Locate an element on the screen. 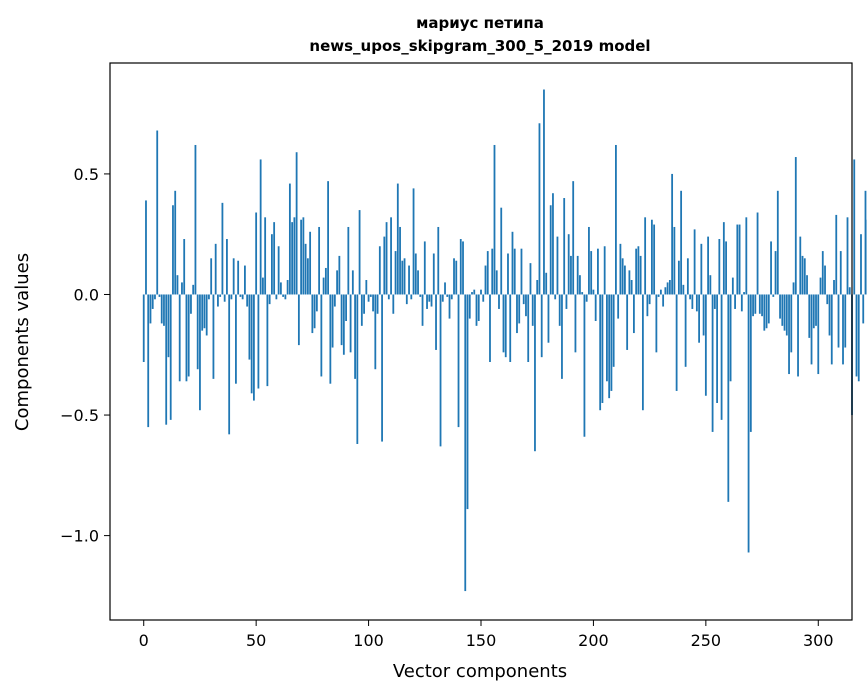 The image size is (867, 696). x-tick-label: 200 is located at coordinates (593, 640).